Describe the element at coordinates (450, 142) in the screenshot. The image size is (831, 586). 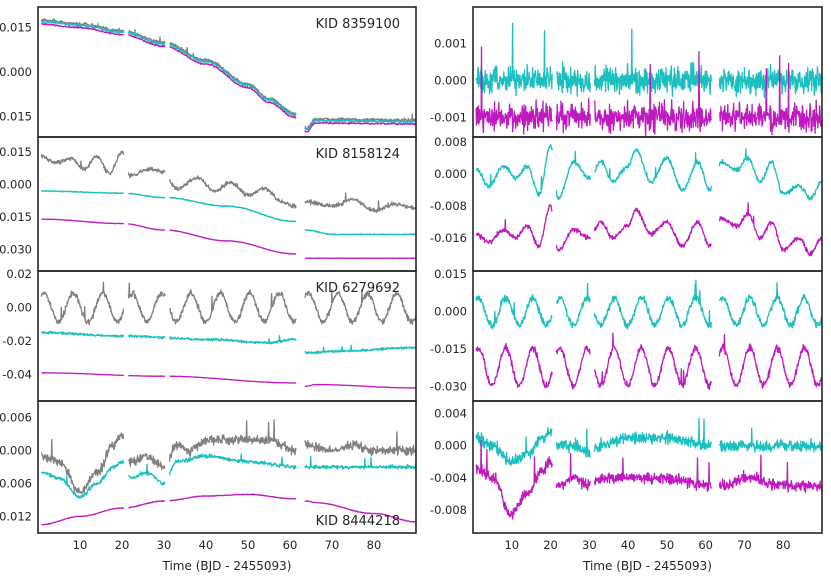
I see `y-tick-label: 0.008` at that location.